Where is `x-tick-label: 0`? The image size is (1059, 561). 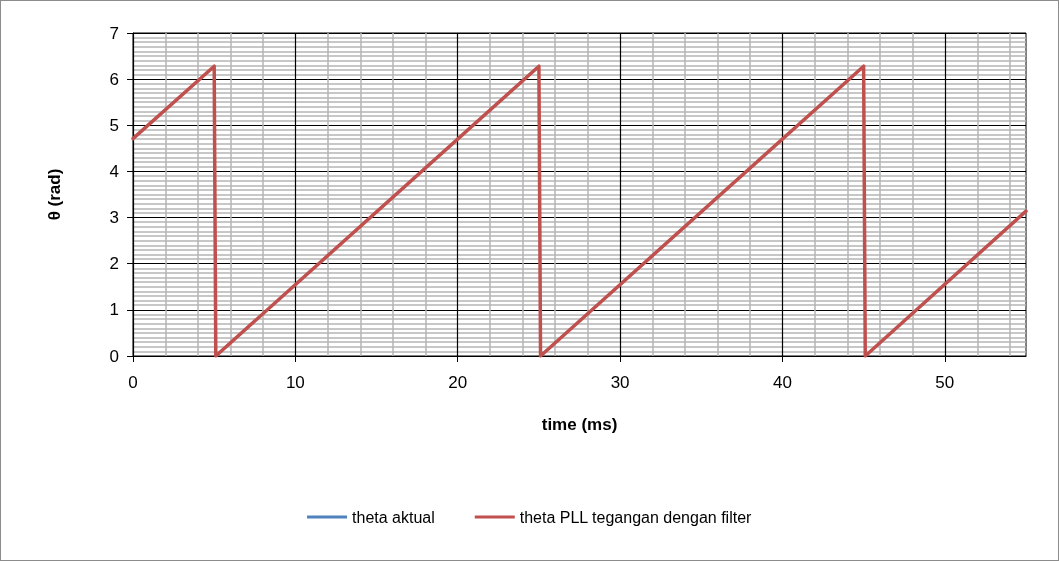
x-tick-label: 0 is located at coordinates (133, 382).